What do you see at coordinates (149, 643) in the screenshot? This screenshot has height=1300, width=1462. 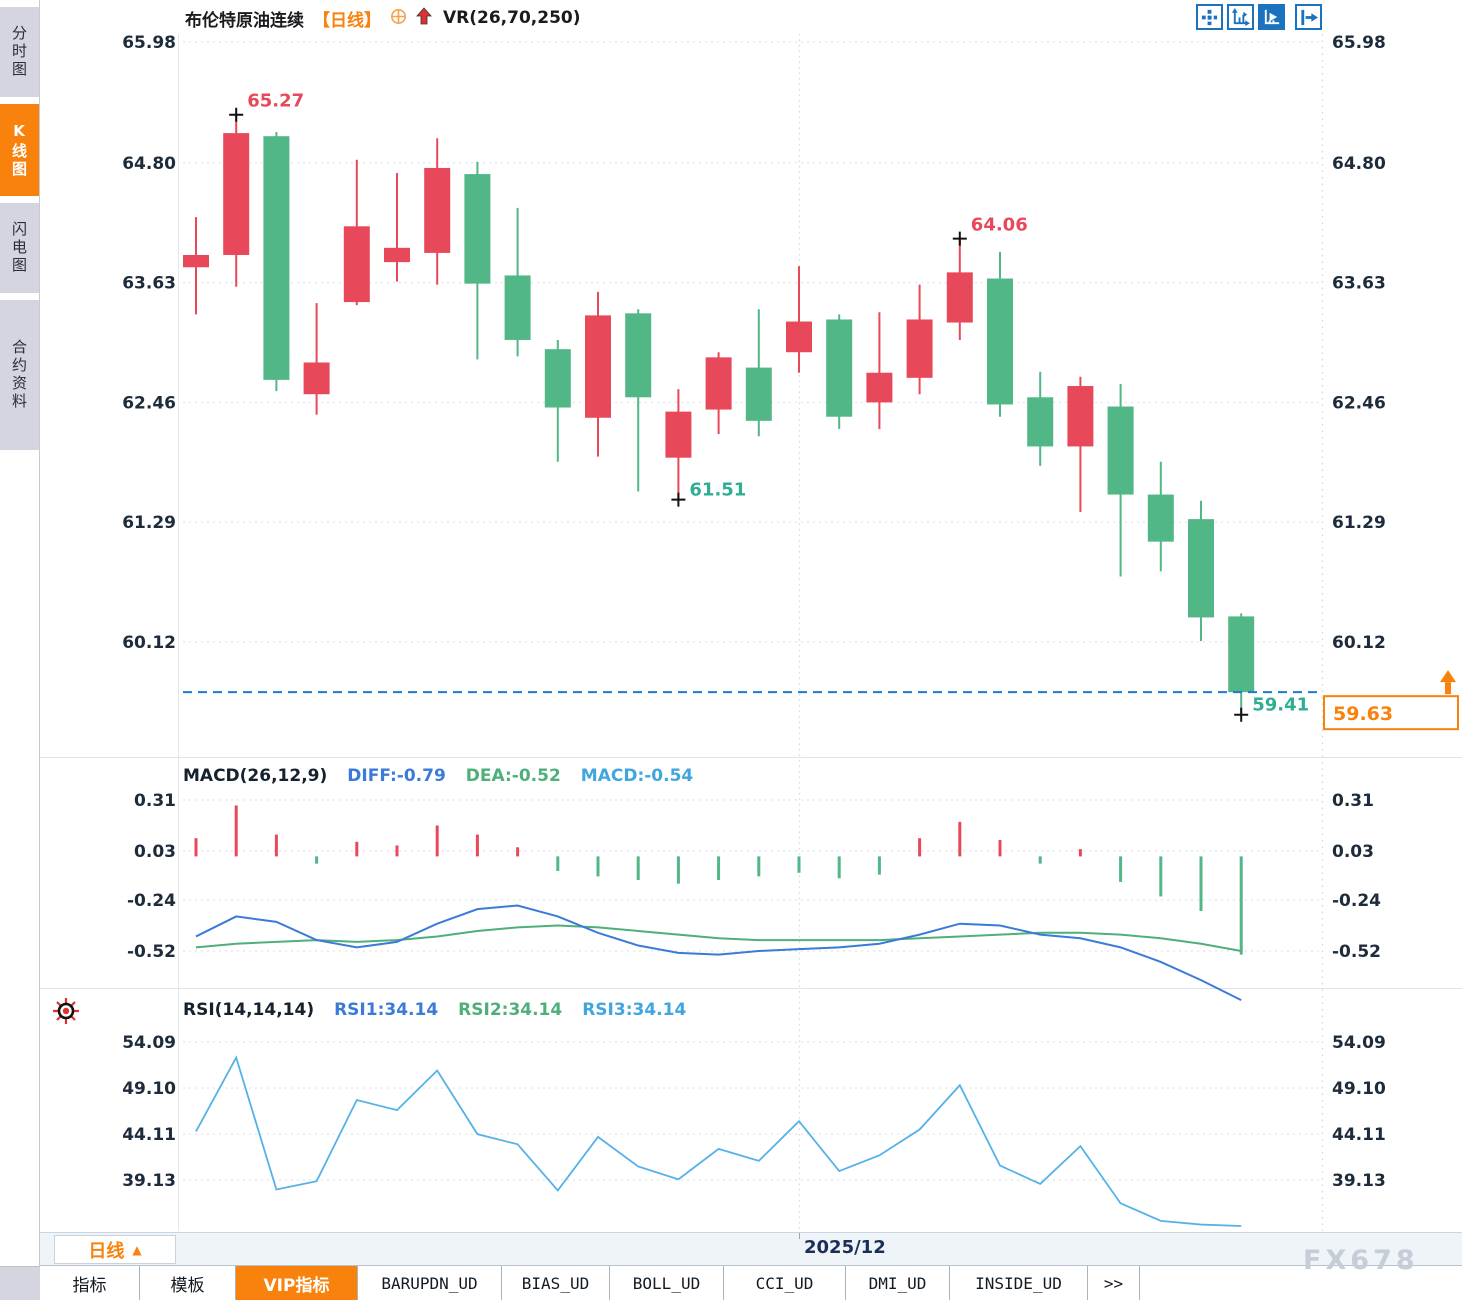 I see `svg-text: 60.12` at bounding box center [149, 643].